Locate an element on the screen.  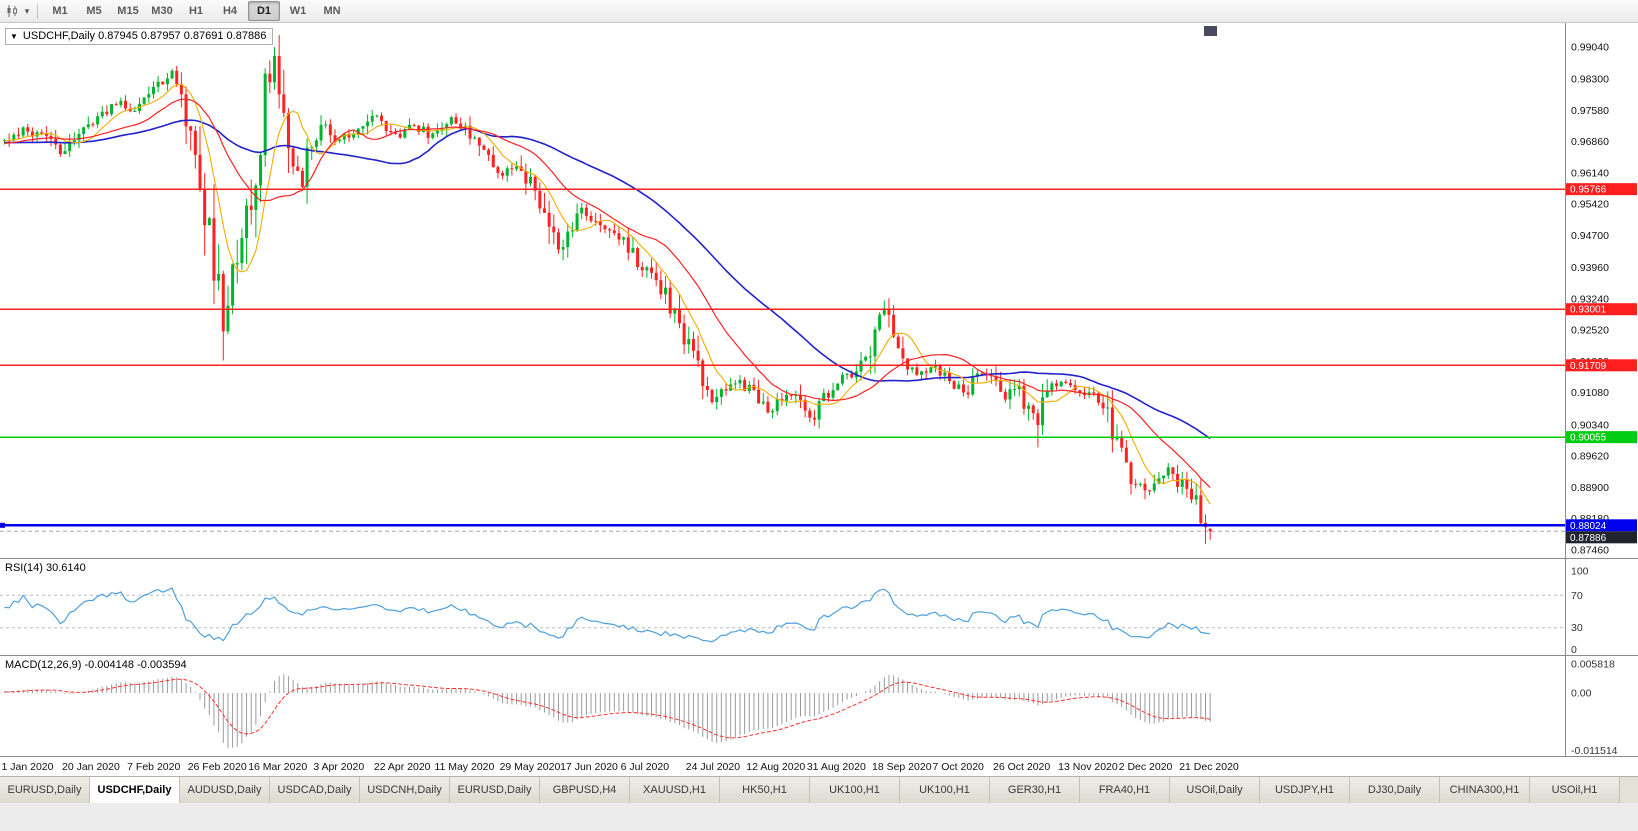
date-label: 7 Oct 2020 is located at coordinates (958, 767).